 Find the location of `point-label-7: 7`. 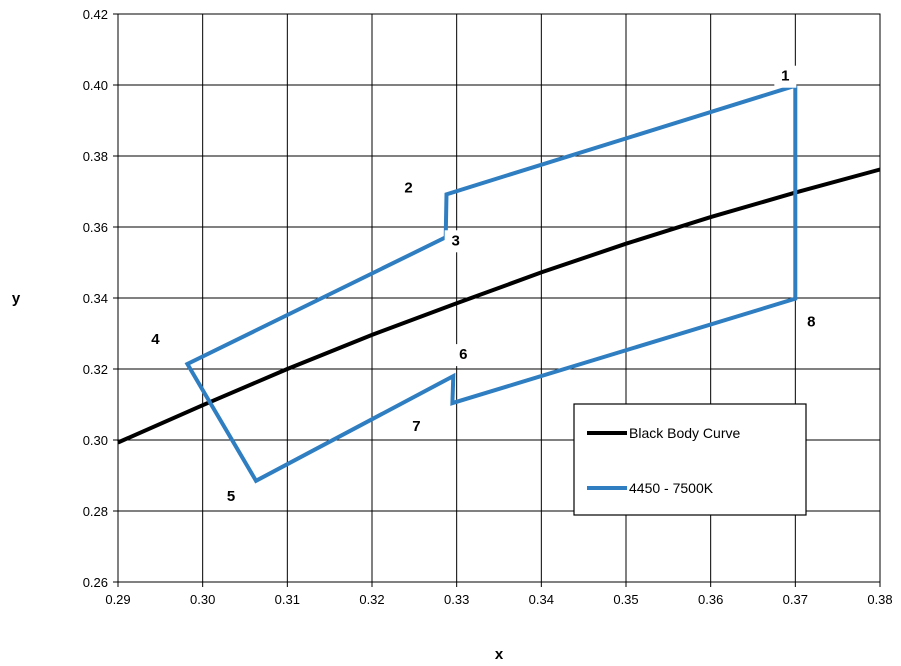

point-label-7: 7 is located at coordinates (416, 426).